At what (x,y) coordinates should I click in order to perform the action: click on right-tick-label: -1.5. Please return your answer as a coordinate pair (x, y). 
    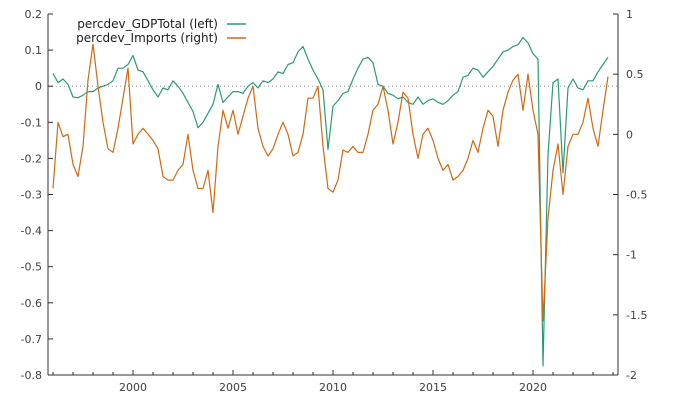
    Looking at the image, I should click on (636, 315).